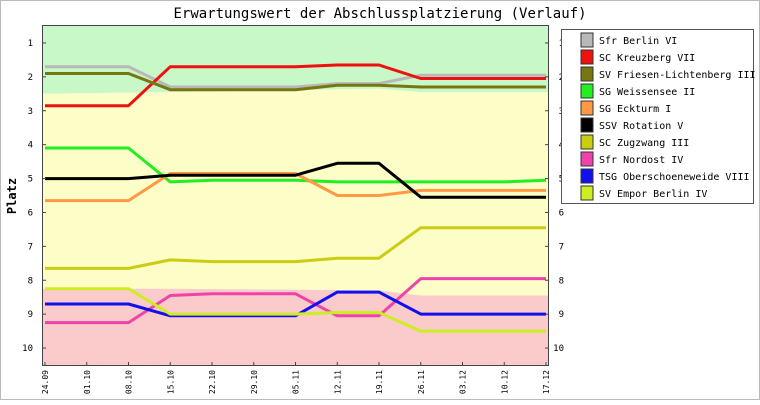 This screenshot has width=760, height=405. Describe the element at coordinates (45, 382) in the screenshot. I see `x-tick-label: 24.09` at that location.